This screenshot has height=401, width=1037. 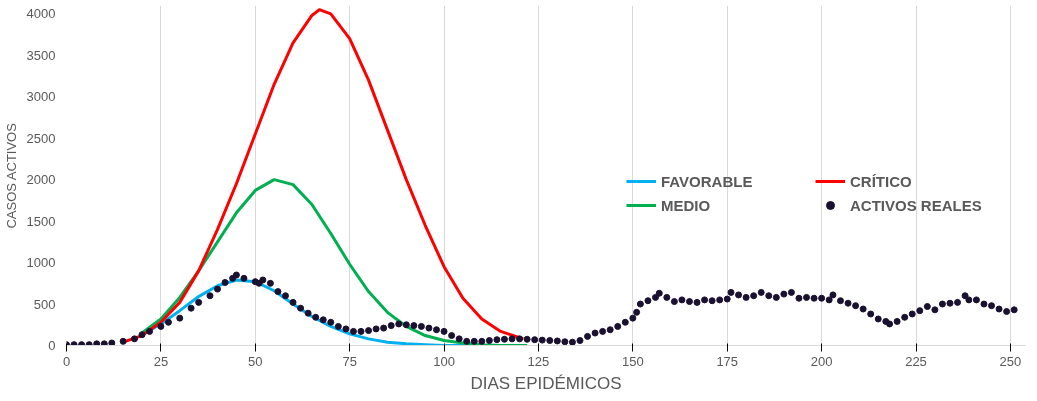 I want to click on x-tick-label: 50, so click(x=255, y=361).